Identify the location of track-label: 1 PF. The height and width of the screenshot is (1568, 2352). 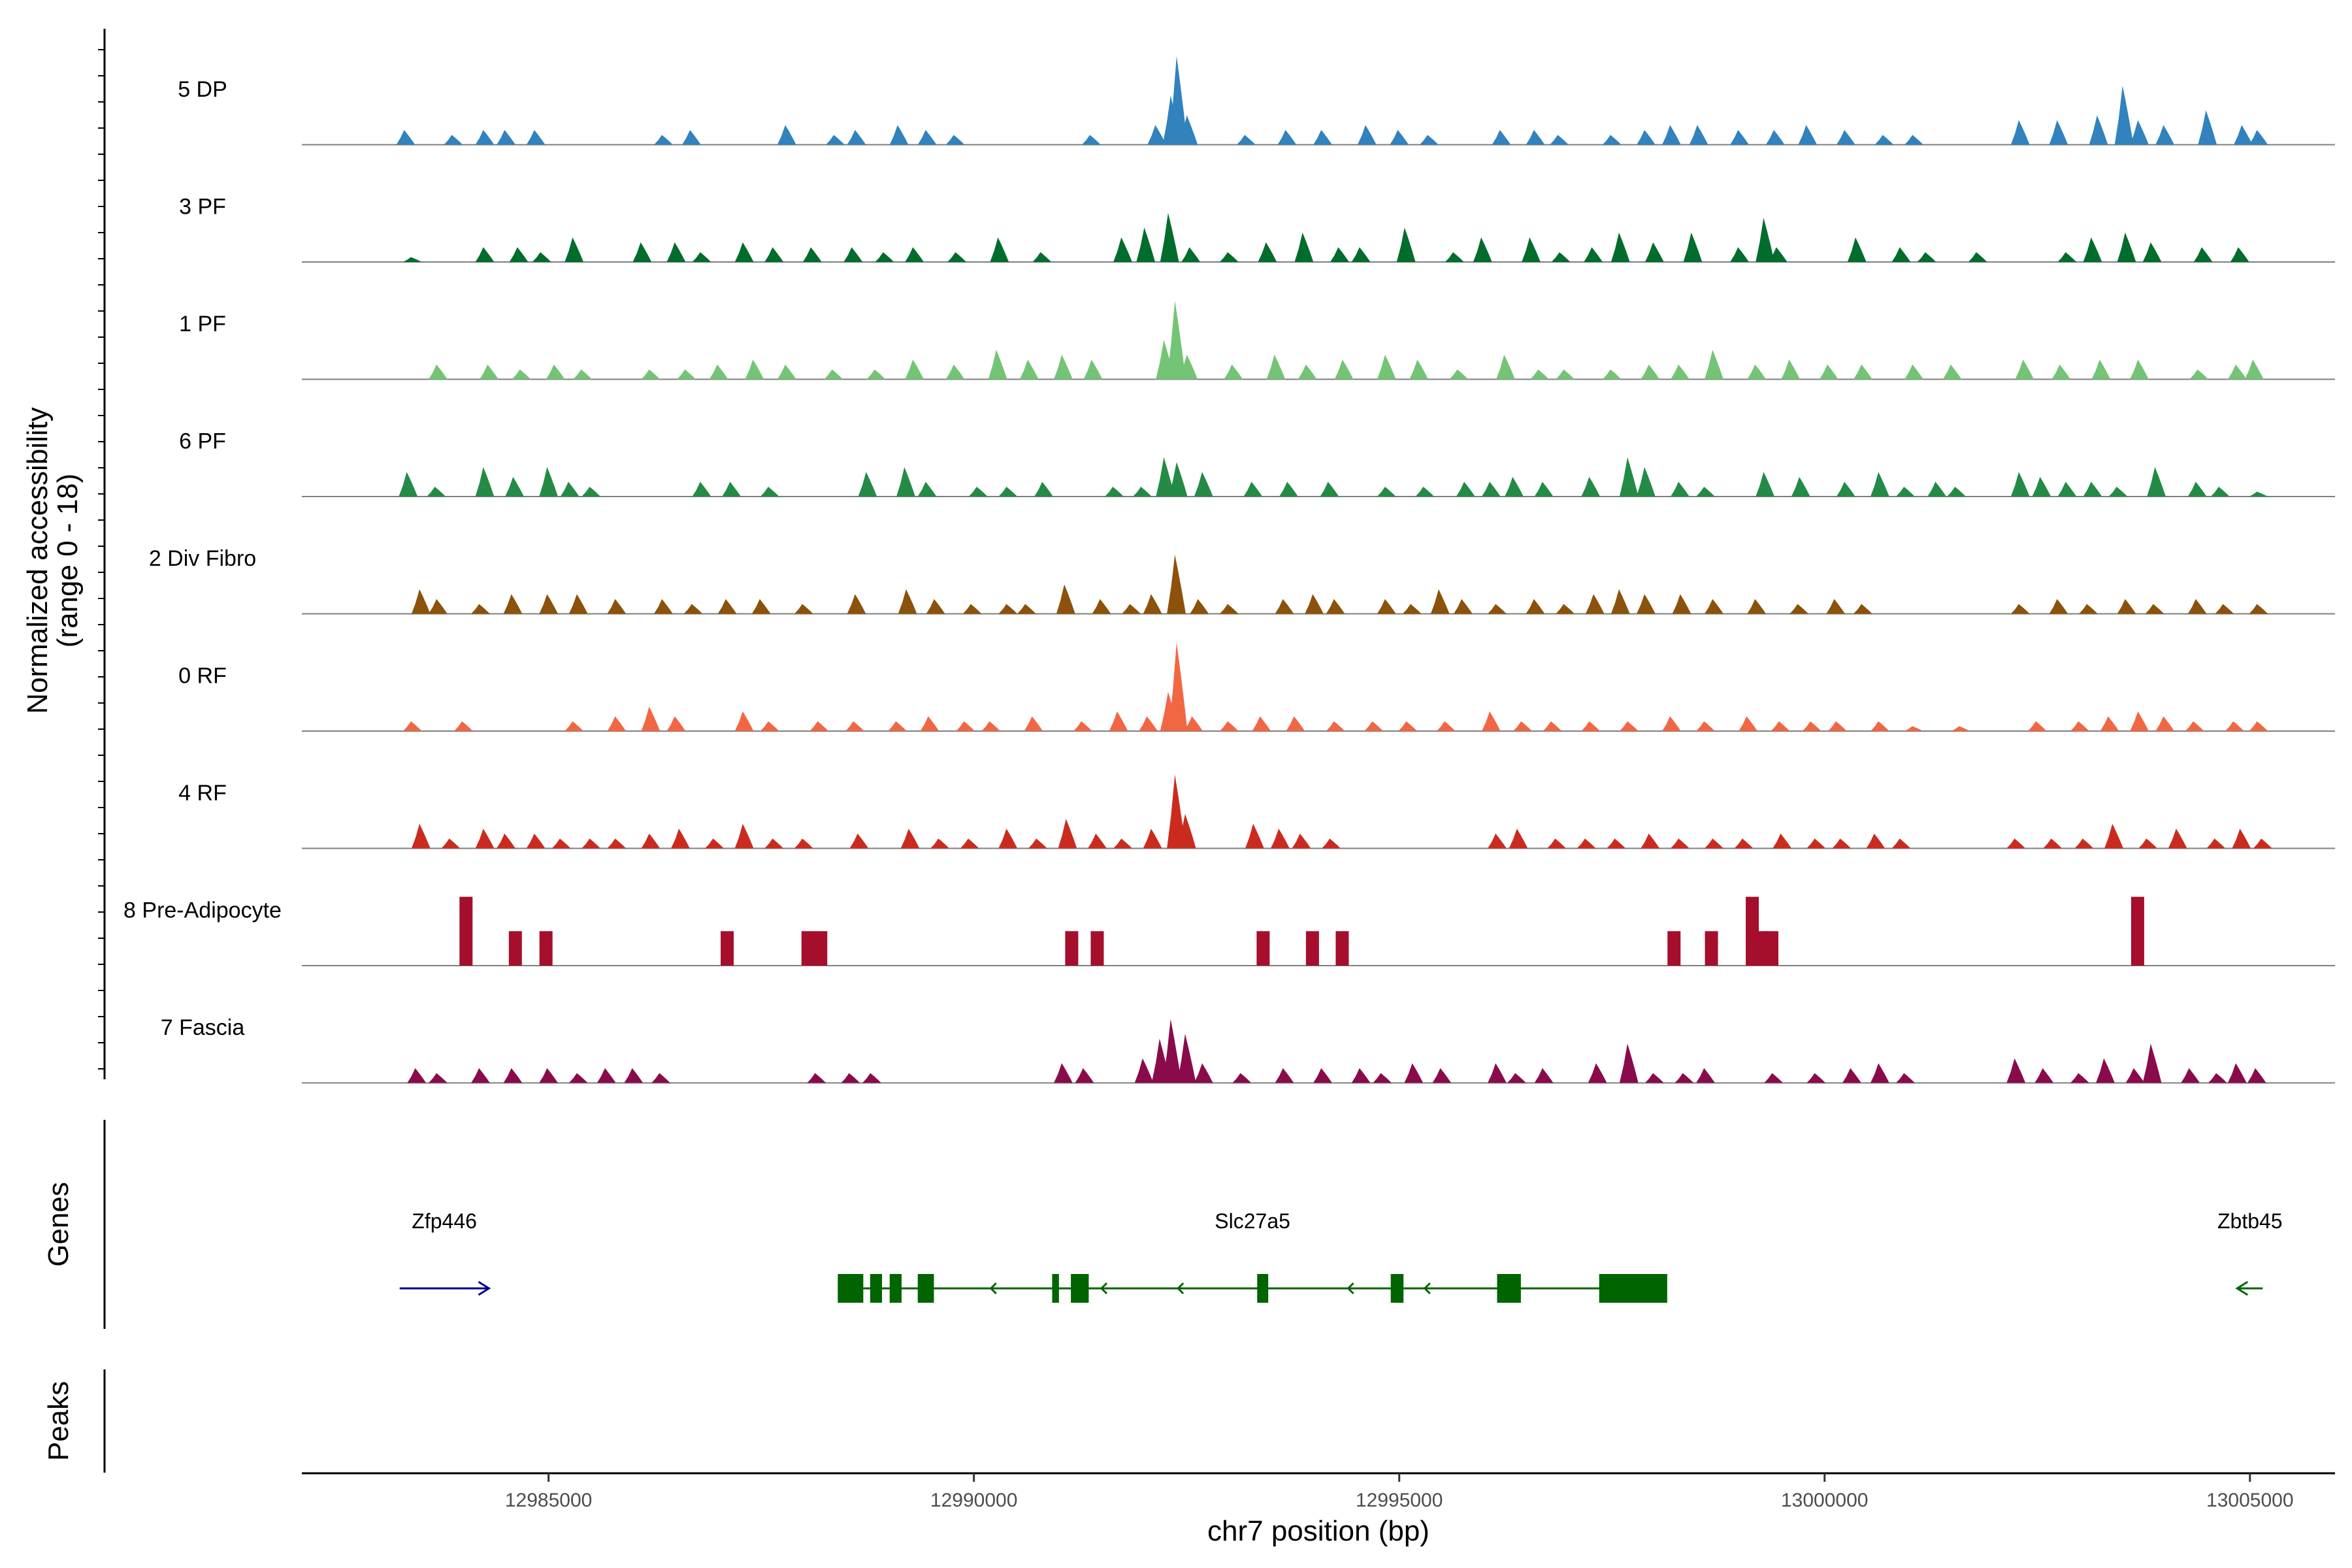
(202, 324).